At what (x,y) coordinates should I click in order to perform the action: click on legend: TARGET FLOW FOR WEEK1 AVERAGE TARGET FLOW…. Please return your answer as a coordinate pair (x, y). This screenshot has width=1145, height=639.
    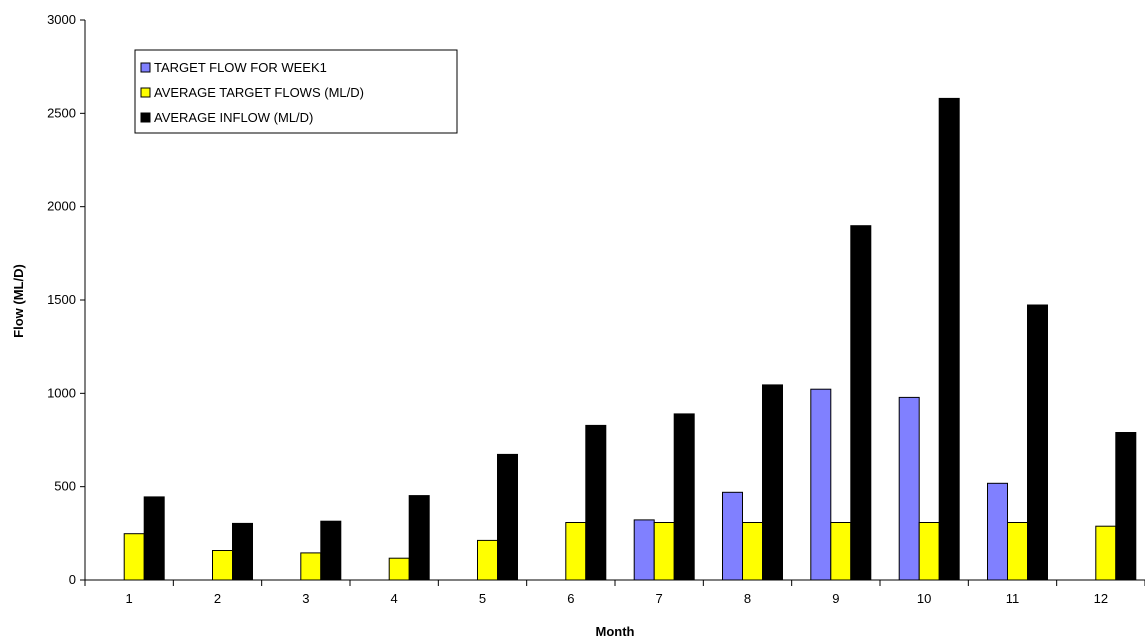
    Looking at the image, I should click on (296, 91).